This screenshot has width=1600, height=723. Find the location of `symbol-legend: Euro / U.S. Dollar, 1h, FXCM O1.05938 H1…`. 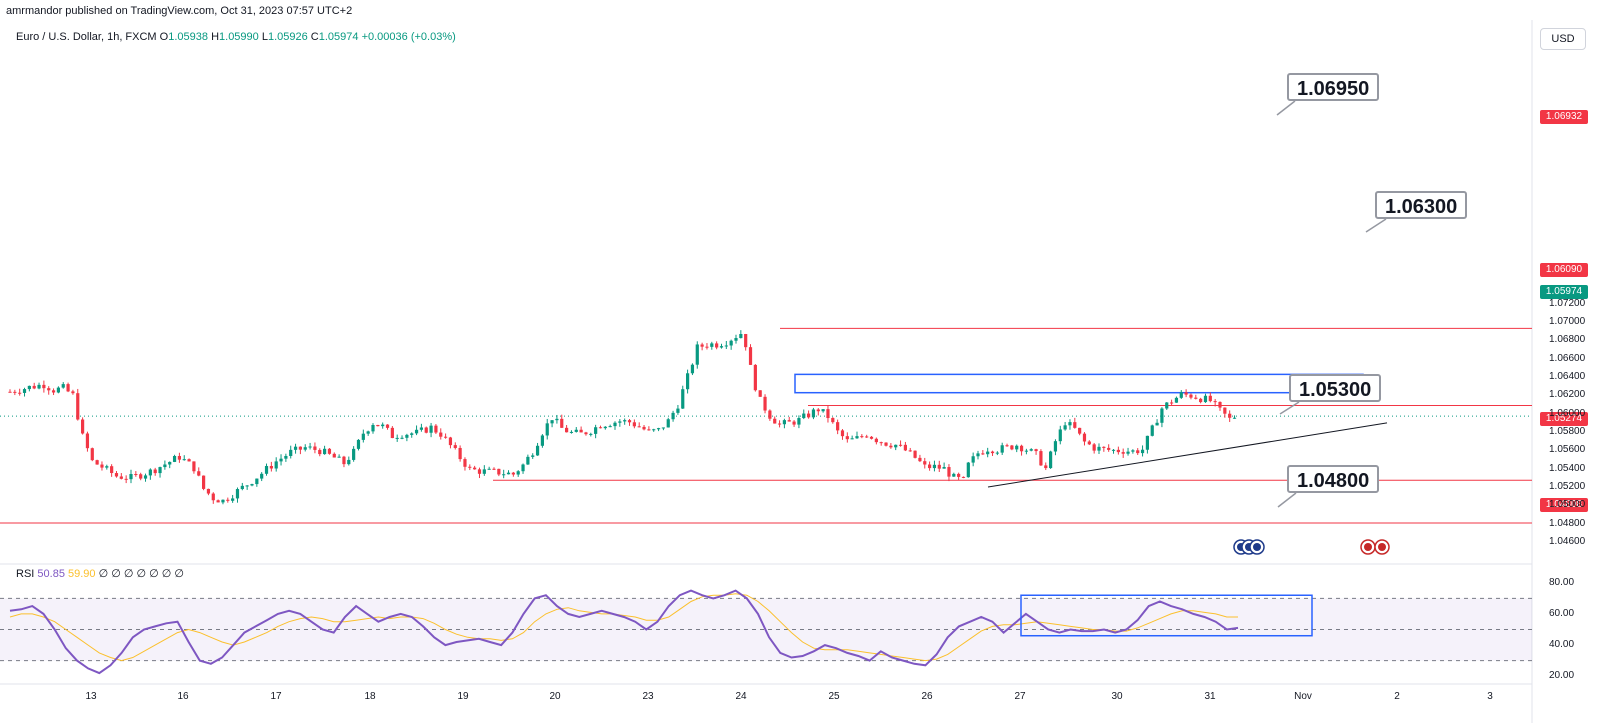

symbol-legend: Euro / U.S. Dollar, 1h, FXCM O1.05938 H1… is located at coordinates (236, 37).